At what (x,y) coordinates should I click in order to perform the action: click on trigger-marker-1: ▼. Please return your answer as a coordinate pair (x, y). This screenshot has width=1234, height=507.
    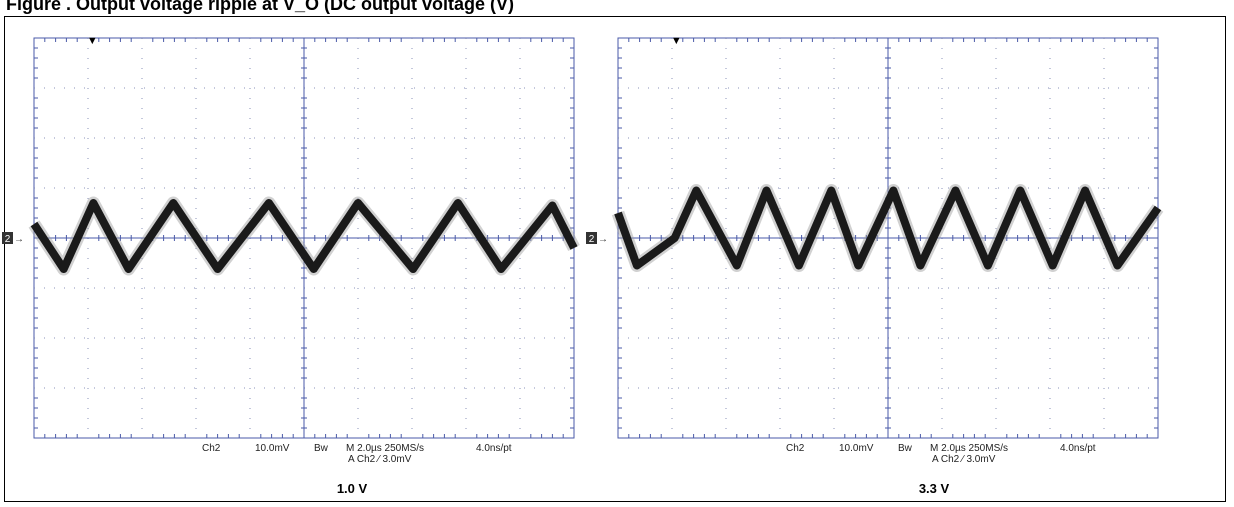
    Looking at the image, I should click on (92, 41).